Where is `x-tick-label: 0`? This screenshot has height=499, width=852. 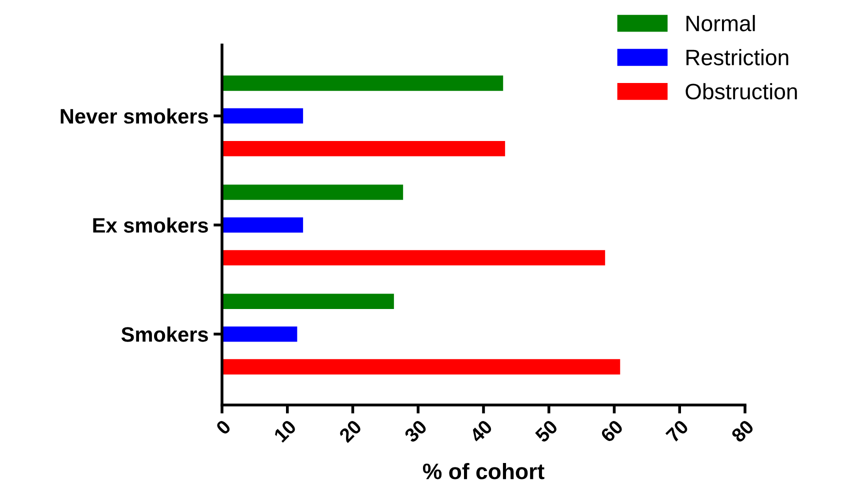
x-tick-label: 0 is located at coordinates (223, 427).